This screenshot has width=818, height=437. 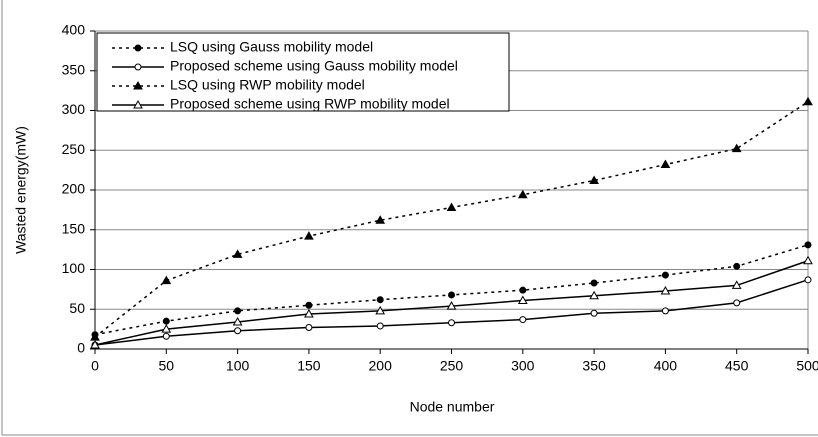 I want to click on y-tick-label: 150, so click(x=74, y=228).